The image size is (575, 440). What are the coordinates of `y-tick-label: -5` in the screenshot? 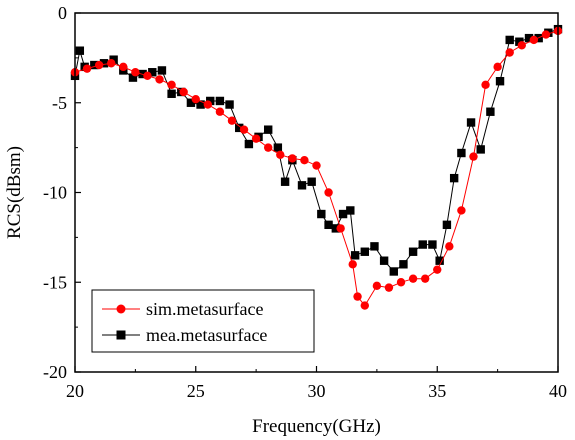 It's located at (59, 103).